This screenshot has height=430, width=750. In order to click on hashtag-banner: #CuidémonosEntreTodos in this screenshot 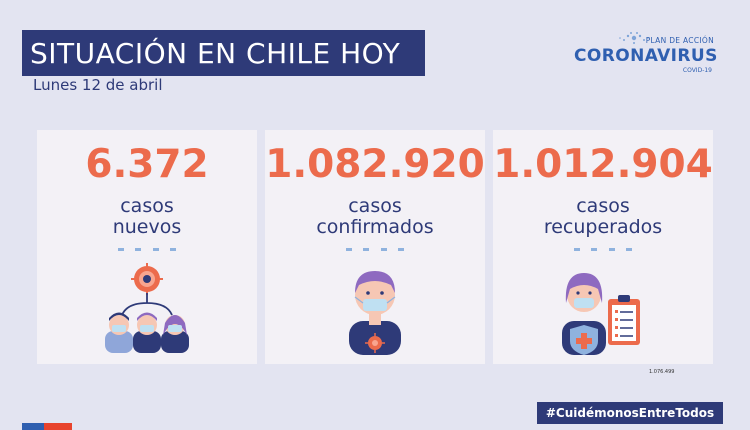, I will do `click(630, 413)`.